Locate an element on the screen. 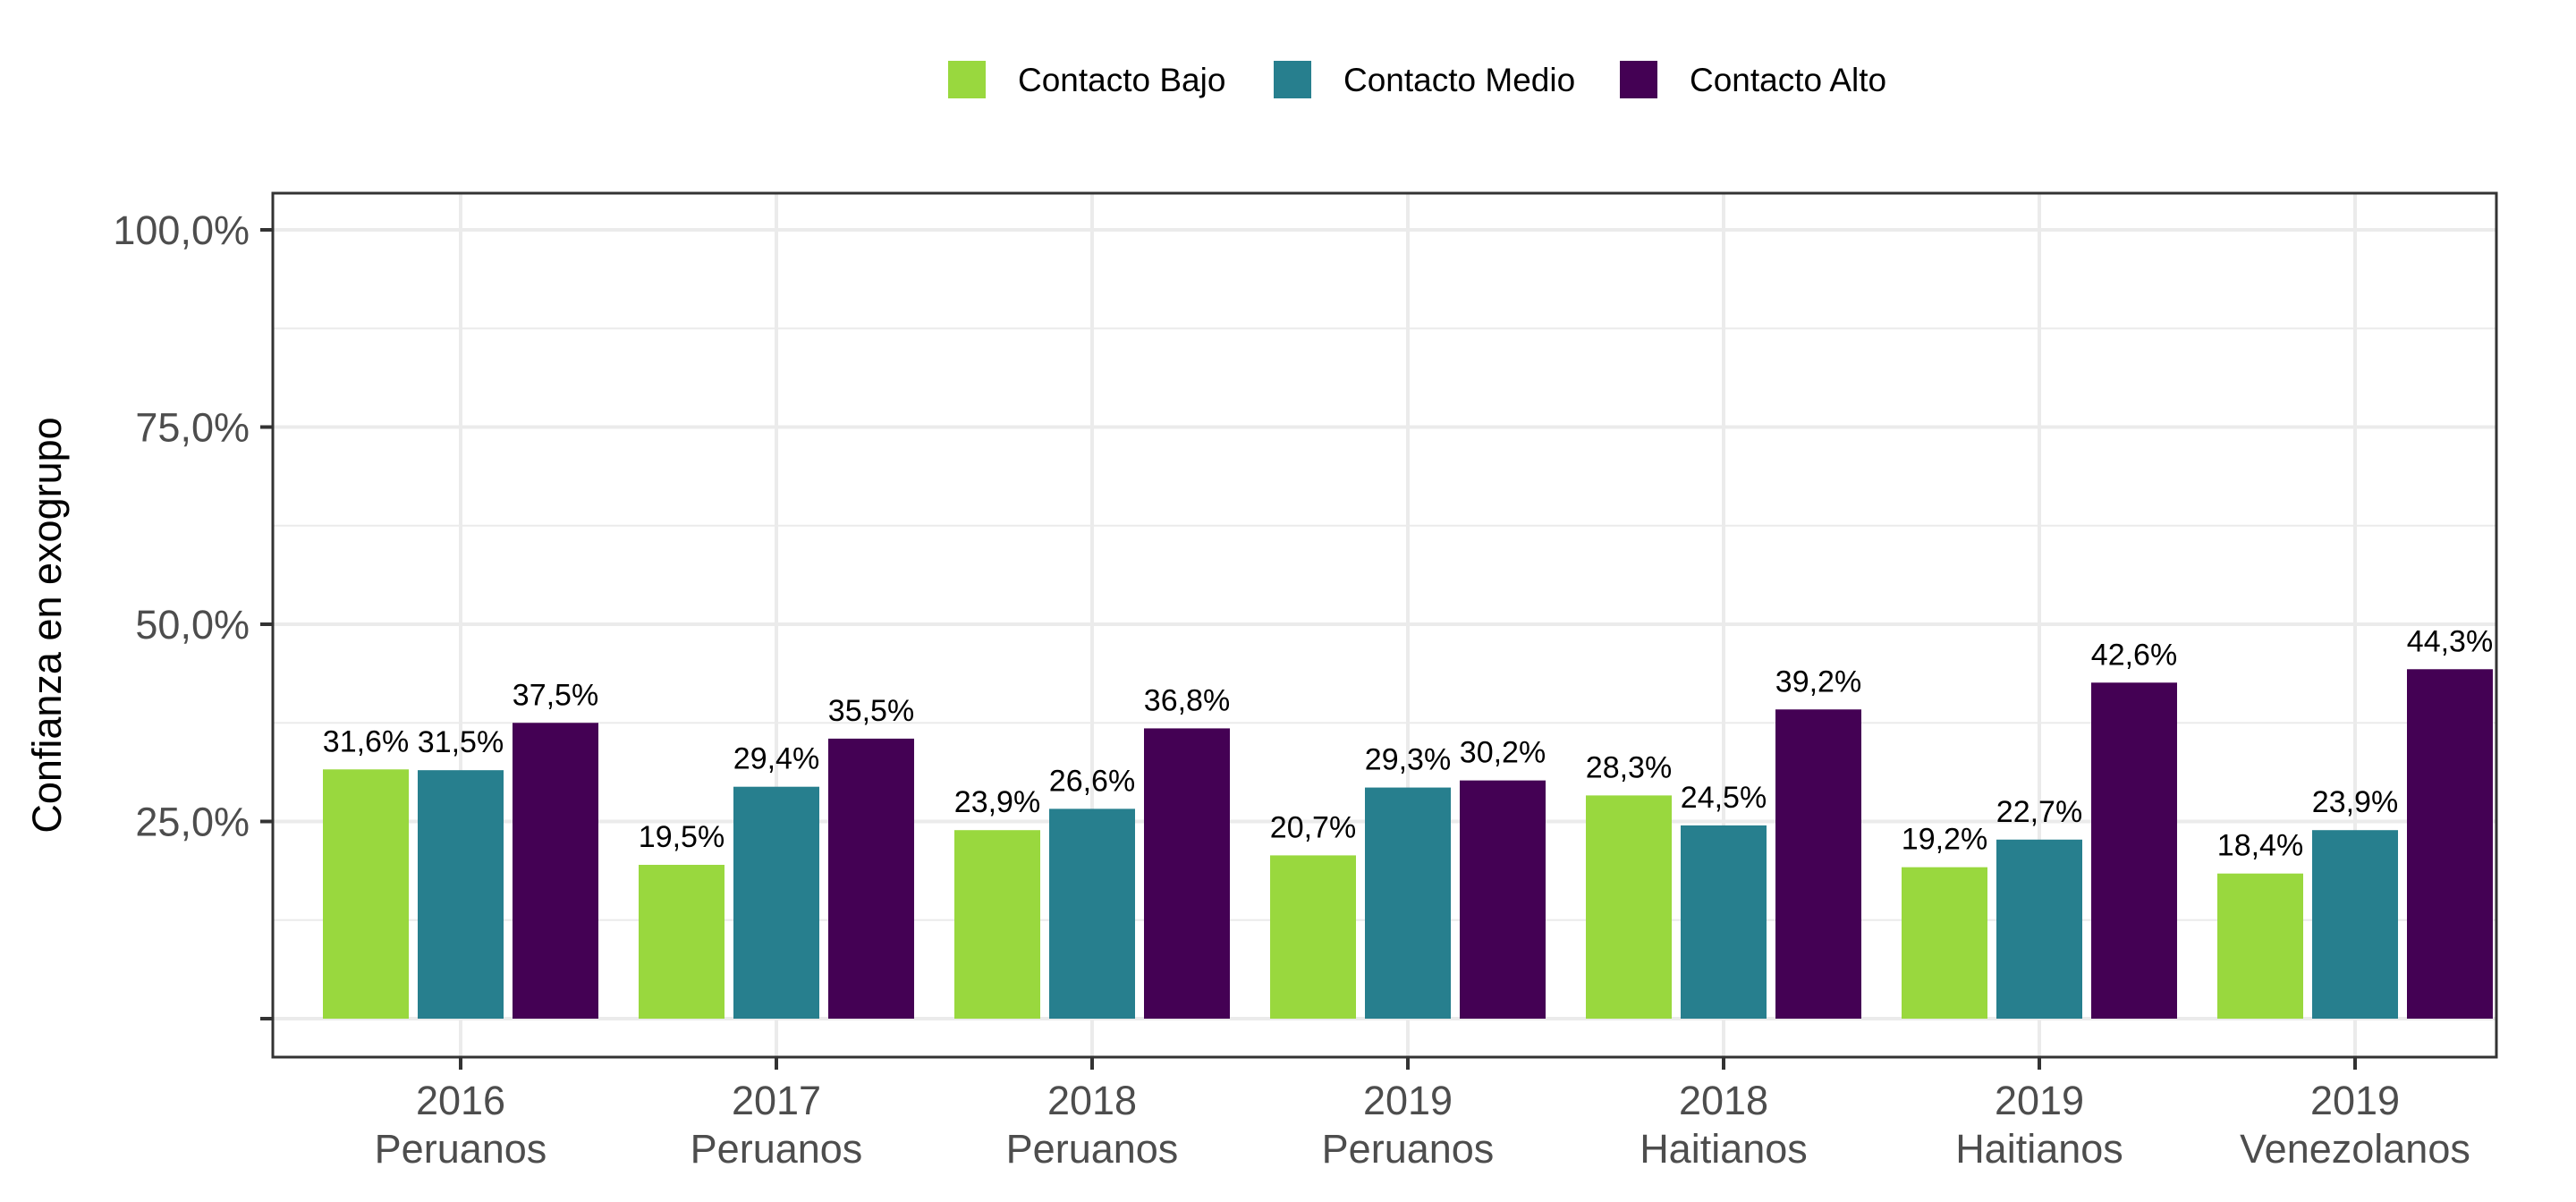 This screenshot has width=2576, height=1202. legend: Contacto Bajo Contacto Medio Contacto Alto is located at coordinates (1417, 79).